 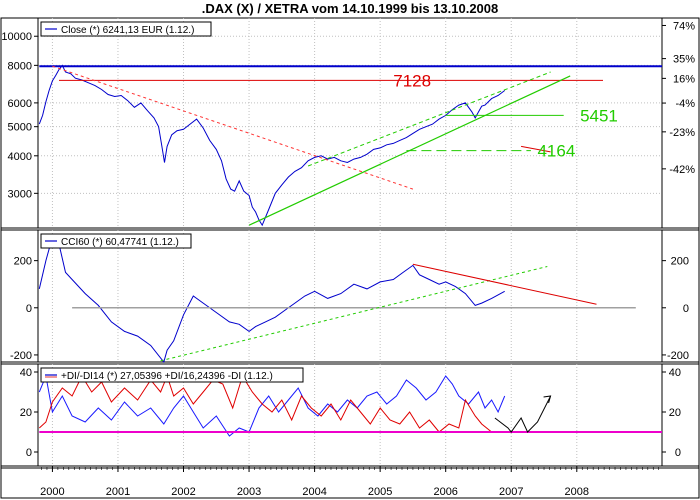 What do you see at coordinates (684, 79) in the screenshot?
I see `price-pct-tick-label: 16%` at bounding box center [684, 79].